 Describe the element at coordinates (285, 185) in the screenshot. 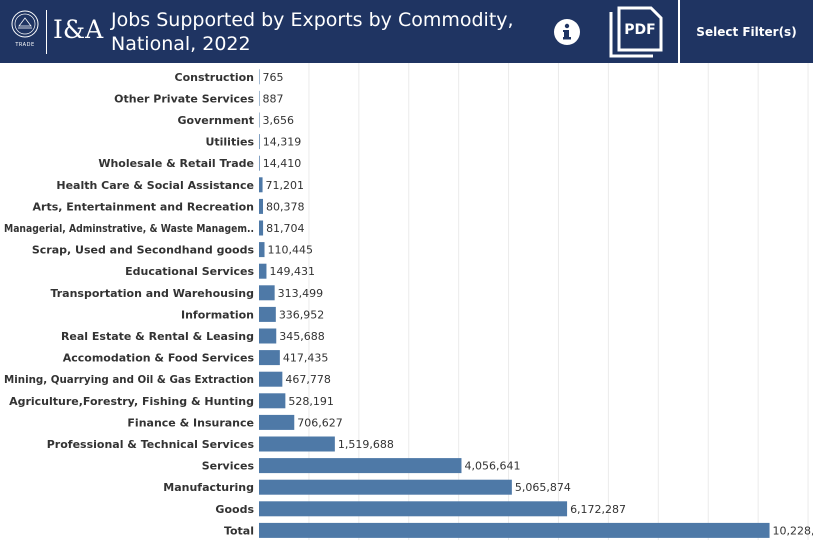

I see `value-label: 71,201` at that location.